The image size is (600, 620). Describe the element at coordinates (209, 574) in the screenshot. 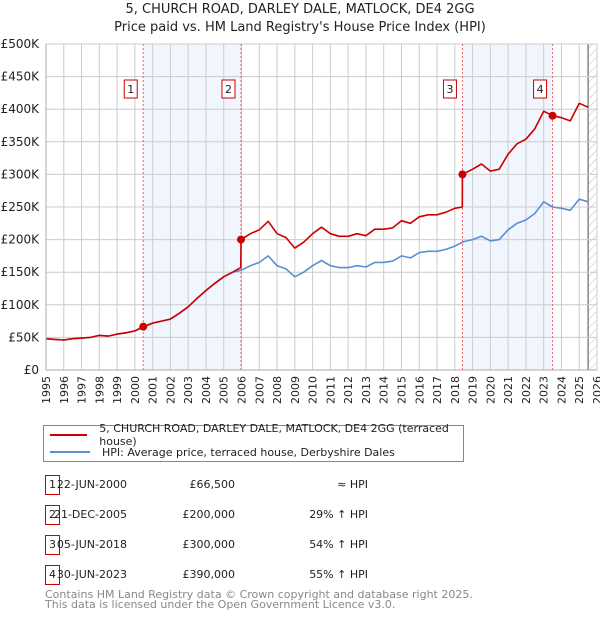

I see `sale-price: £390,000` at that location.